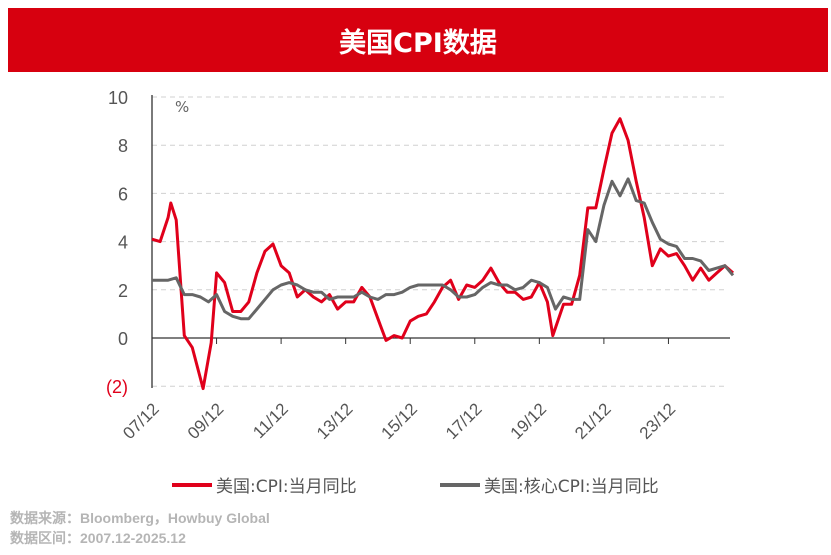 This screenshot has width=831, height=555. I want to click on y-tick-label: 0, so click(123, 339).